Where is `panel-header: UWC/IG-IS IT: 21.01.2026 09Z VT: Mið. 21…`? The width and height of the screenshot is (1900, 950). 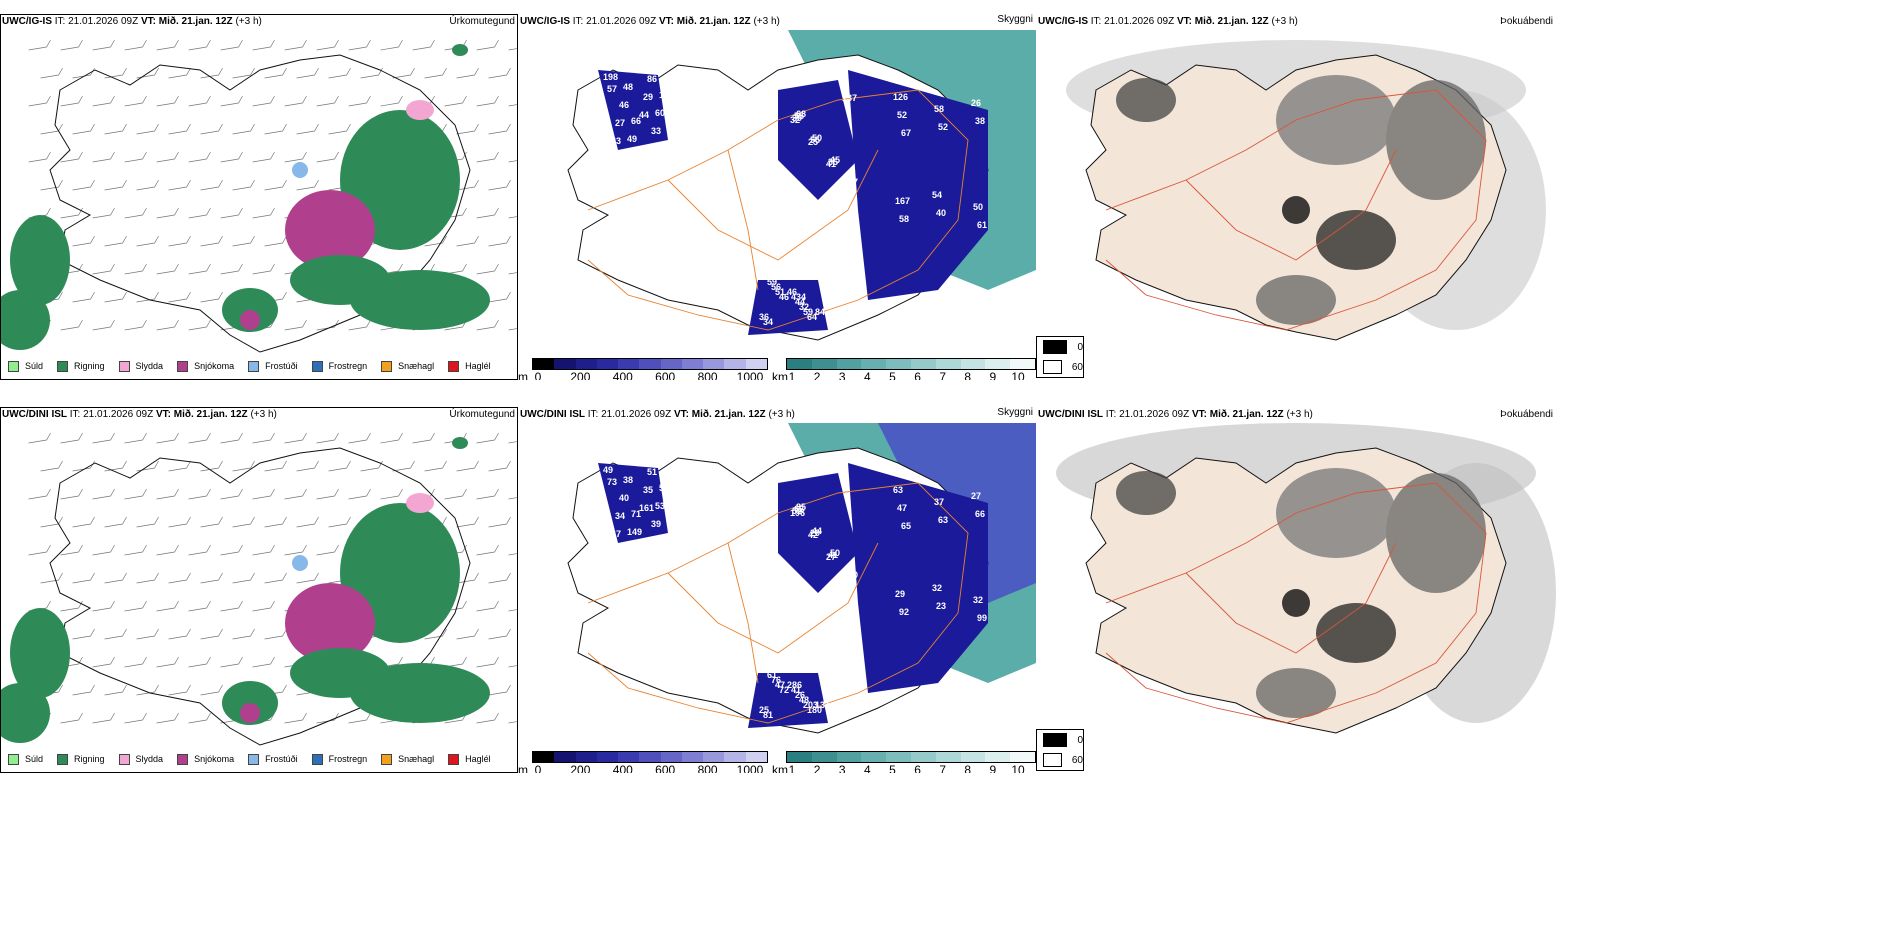 panel-header: UWC/IG-IS IT: 21.01.2026 09Z VT: Mið. 21… is located at coordinates (259, 22).